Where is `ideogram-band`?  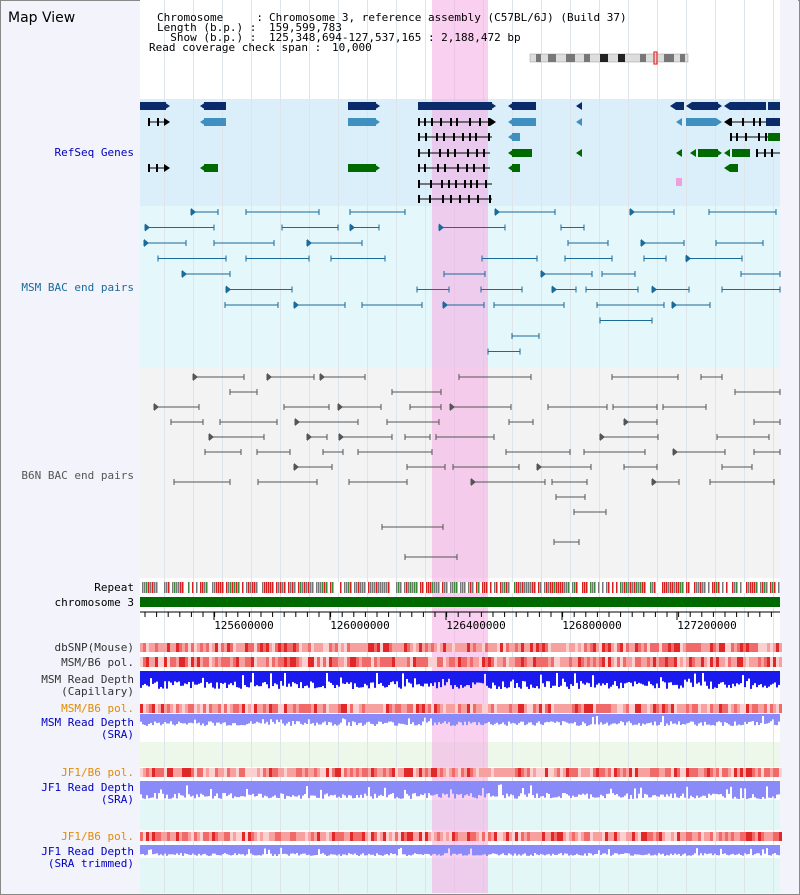
ideogram-band is located at coordinates (587, 58).